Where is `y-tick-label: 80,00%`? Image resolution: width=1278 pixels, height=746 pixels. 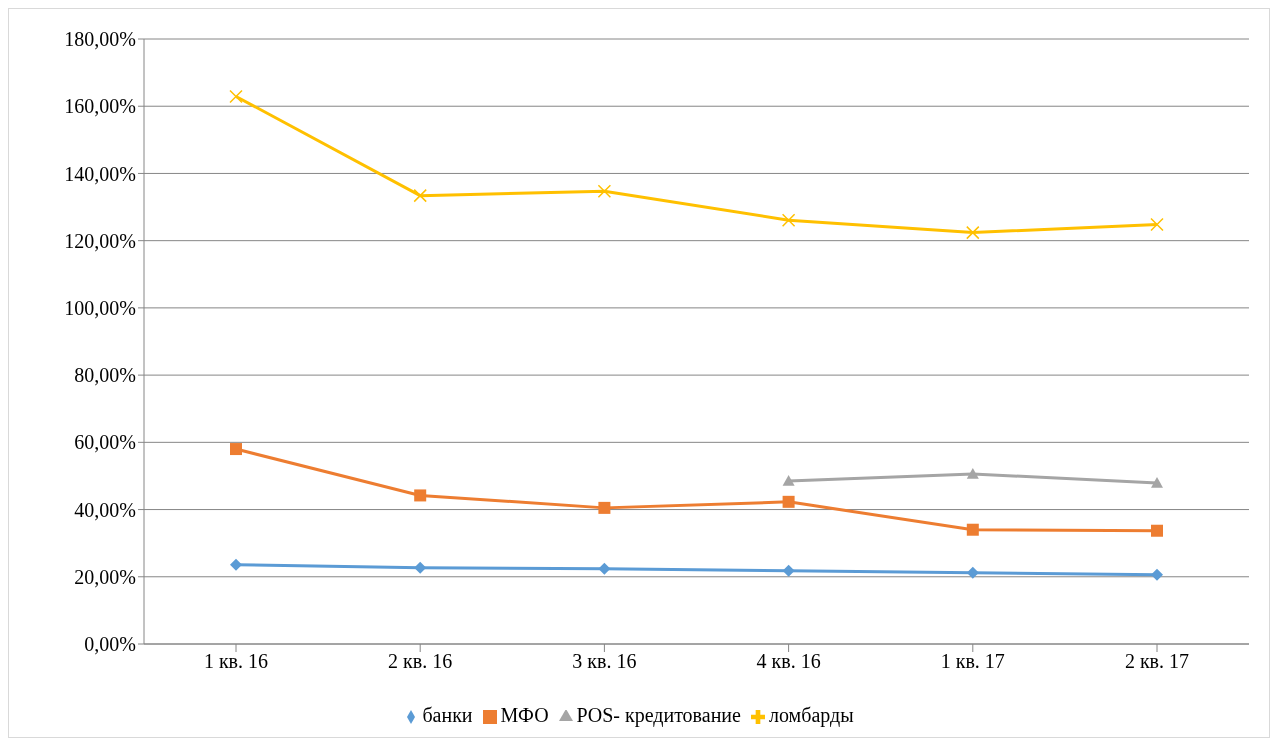
y-tick-label: 80,00% is located at coordinates (105, 375).